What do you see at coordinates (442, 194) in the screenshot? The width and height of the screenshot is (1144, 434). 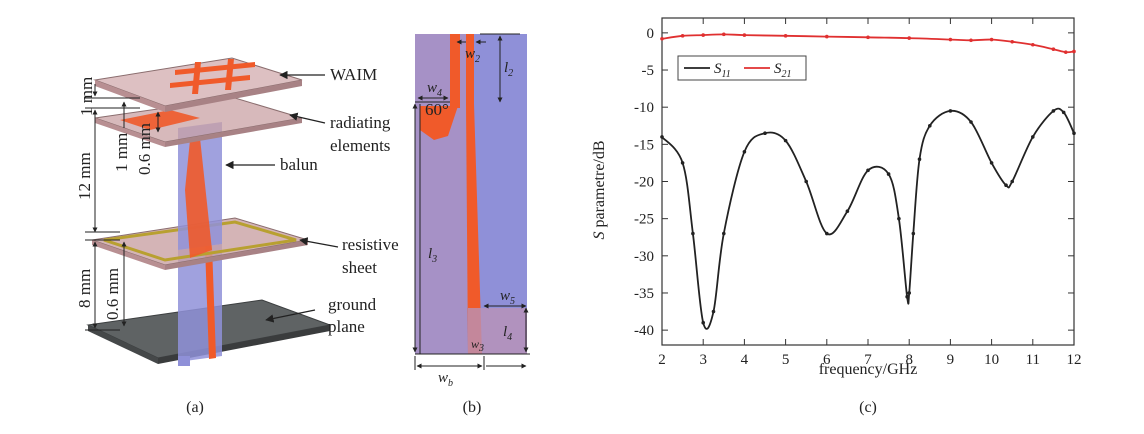 I see `balun-board-left` at bounding box center [442, 194].